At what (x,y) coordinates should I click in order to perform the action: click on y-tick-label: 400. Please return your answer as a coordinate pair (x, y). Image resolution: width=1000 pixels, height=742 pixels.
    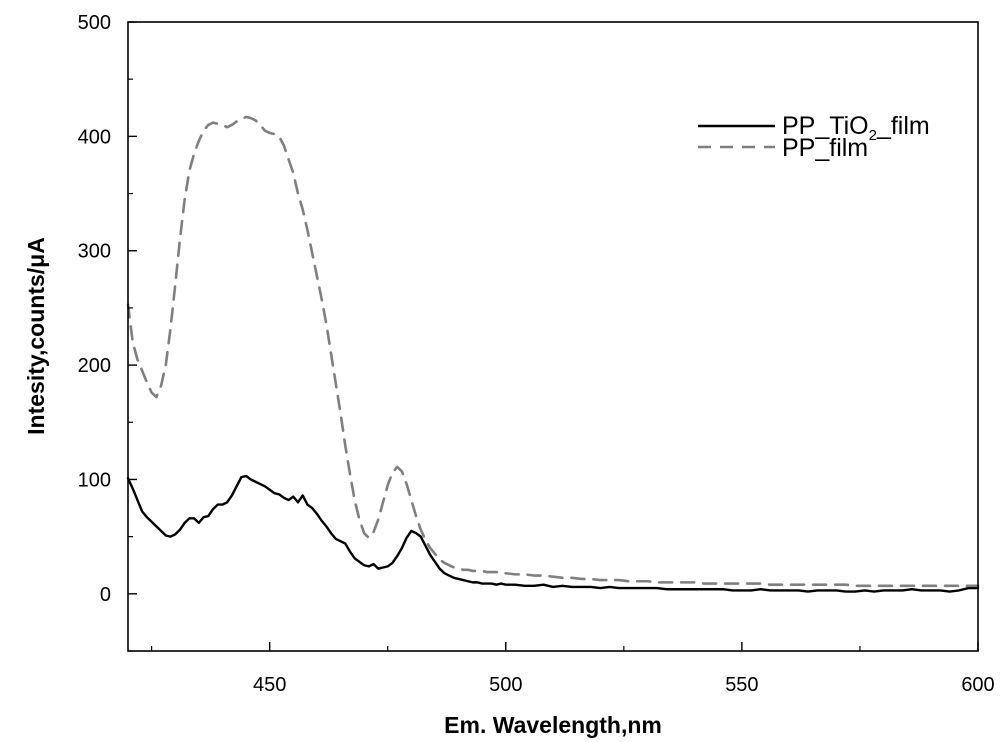
    Looking at the image, I should click on (94, 137).